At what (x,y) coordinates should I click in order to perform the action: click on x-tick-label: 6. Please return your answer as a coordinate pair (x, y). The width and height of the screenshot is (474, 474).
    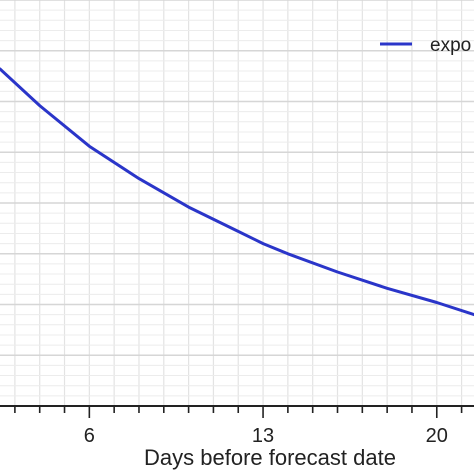
    Looking at the image, I should click on (89, 436).